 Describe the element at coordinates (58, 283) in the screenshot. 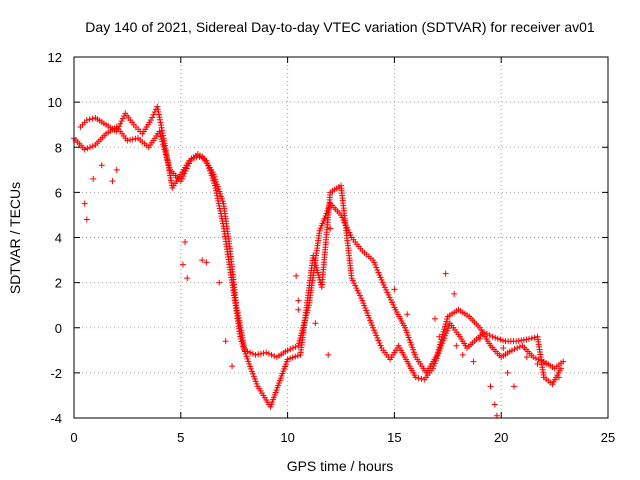

I see `y-tick-label: 2` at that location.